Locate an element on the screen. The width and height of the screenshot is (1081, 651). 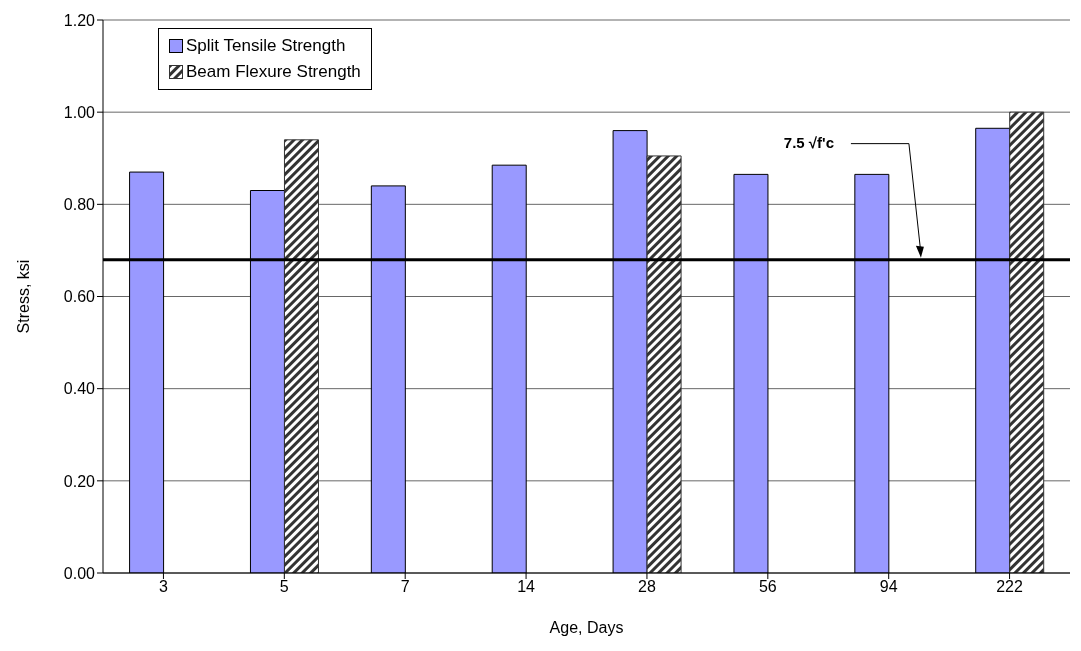
y-tick-label: 0.20 is located at coordinates (79, 481).